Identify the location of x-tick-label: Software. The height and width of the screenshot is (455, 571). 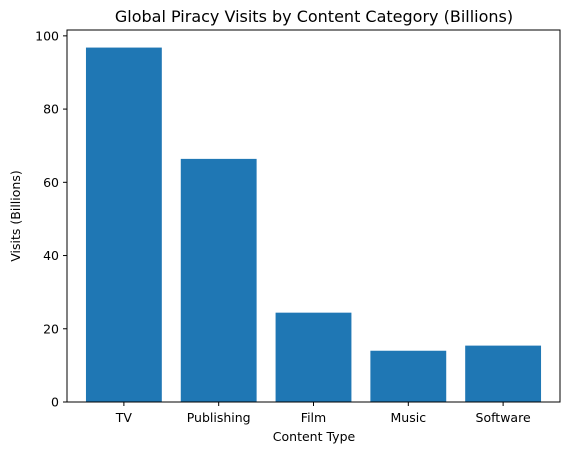
(503, 417).